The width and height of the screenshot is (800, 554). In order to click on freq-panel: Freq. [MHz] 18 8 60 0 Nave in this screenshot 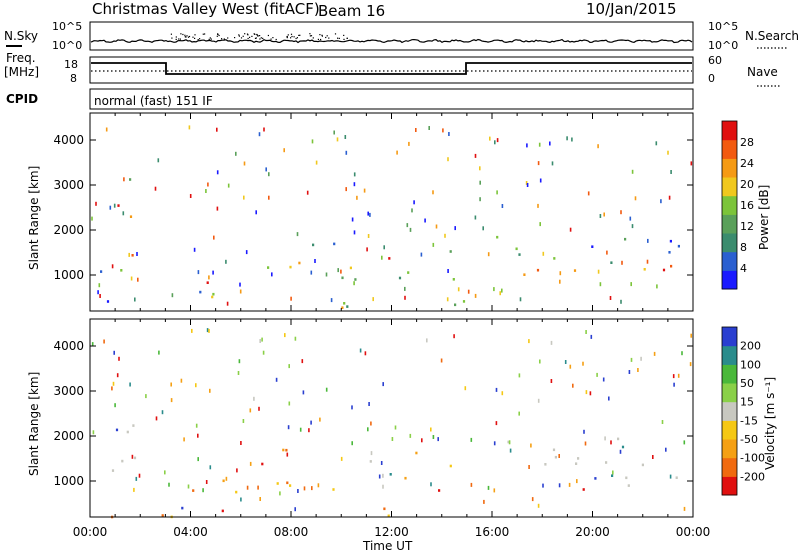, I will do `click(392, 69)`.